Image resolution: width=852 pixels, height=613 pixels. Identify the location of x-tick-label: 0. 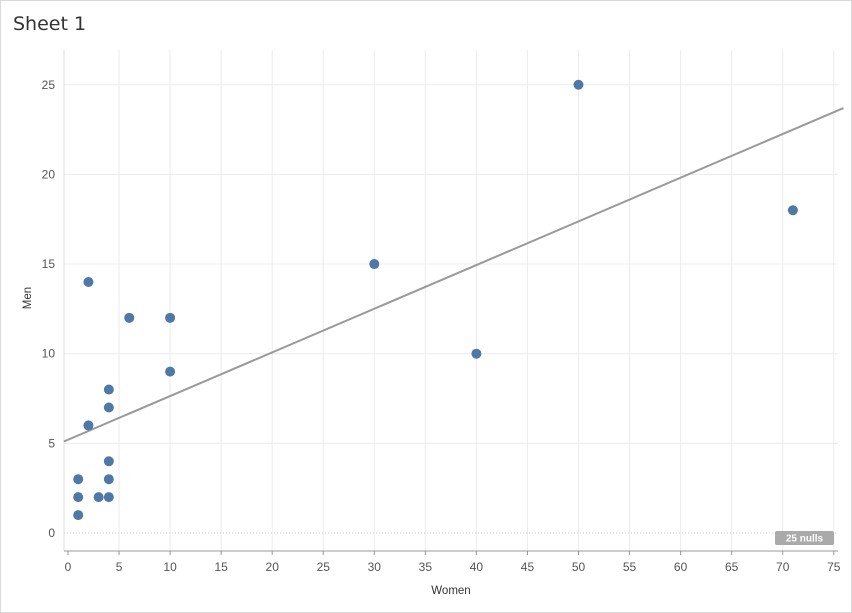
(68, 567).